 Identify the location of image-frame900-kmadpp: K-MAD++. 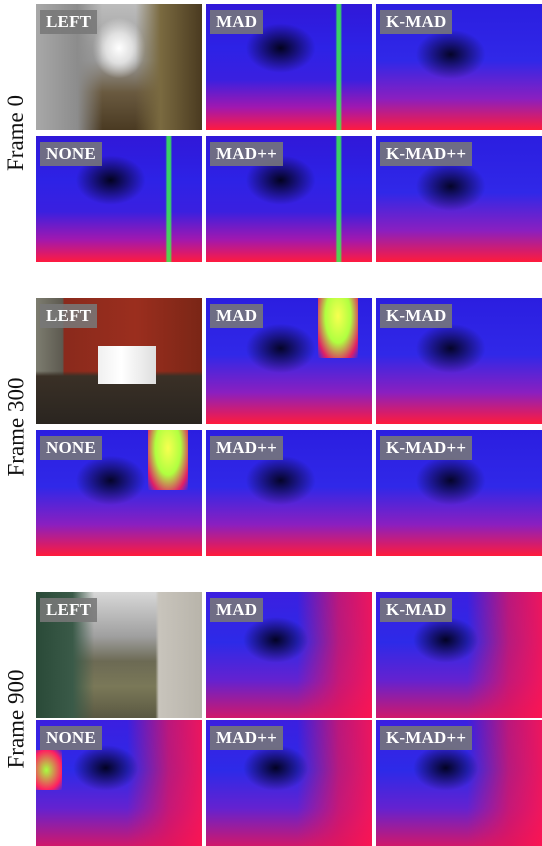
(459, 783).